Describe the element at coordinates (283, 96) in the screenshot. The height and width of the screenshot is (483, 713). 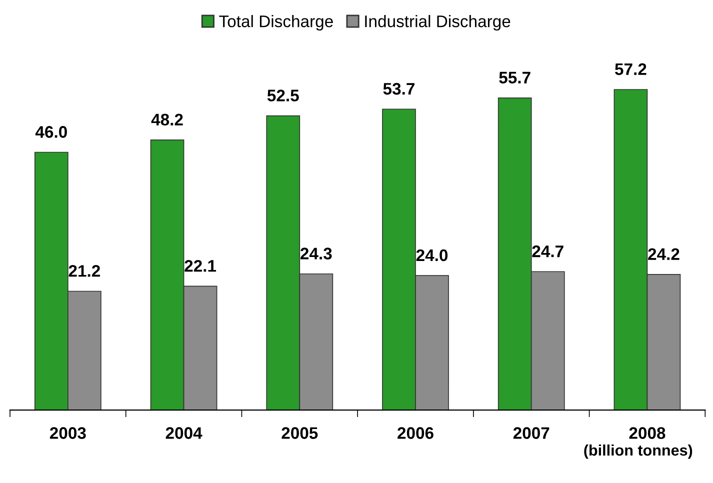
I see `data-label: 52.5` at that location.